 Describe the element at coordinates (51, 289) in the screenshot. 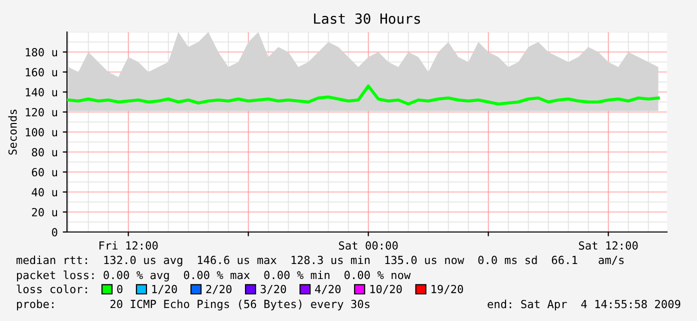

I see `legend-title: loss color:` at that location.